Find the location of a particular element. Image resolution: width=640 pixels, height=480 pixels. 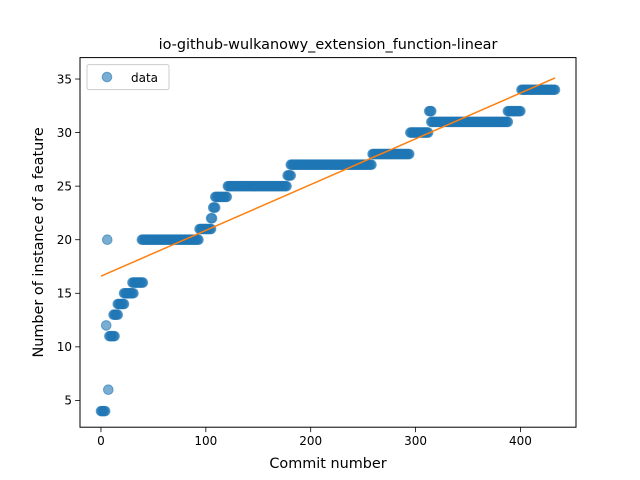

y-tick-label: 15 is located at coordinates (64, 294).